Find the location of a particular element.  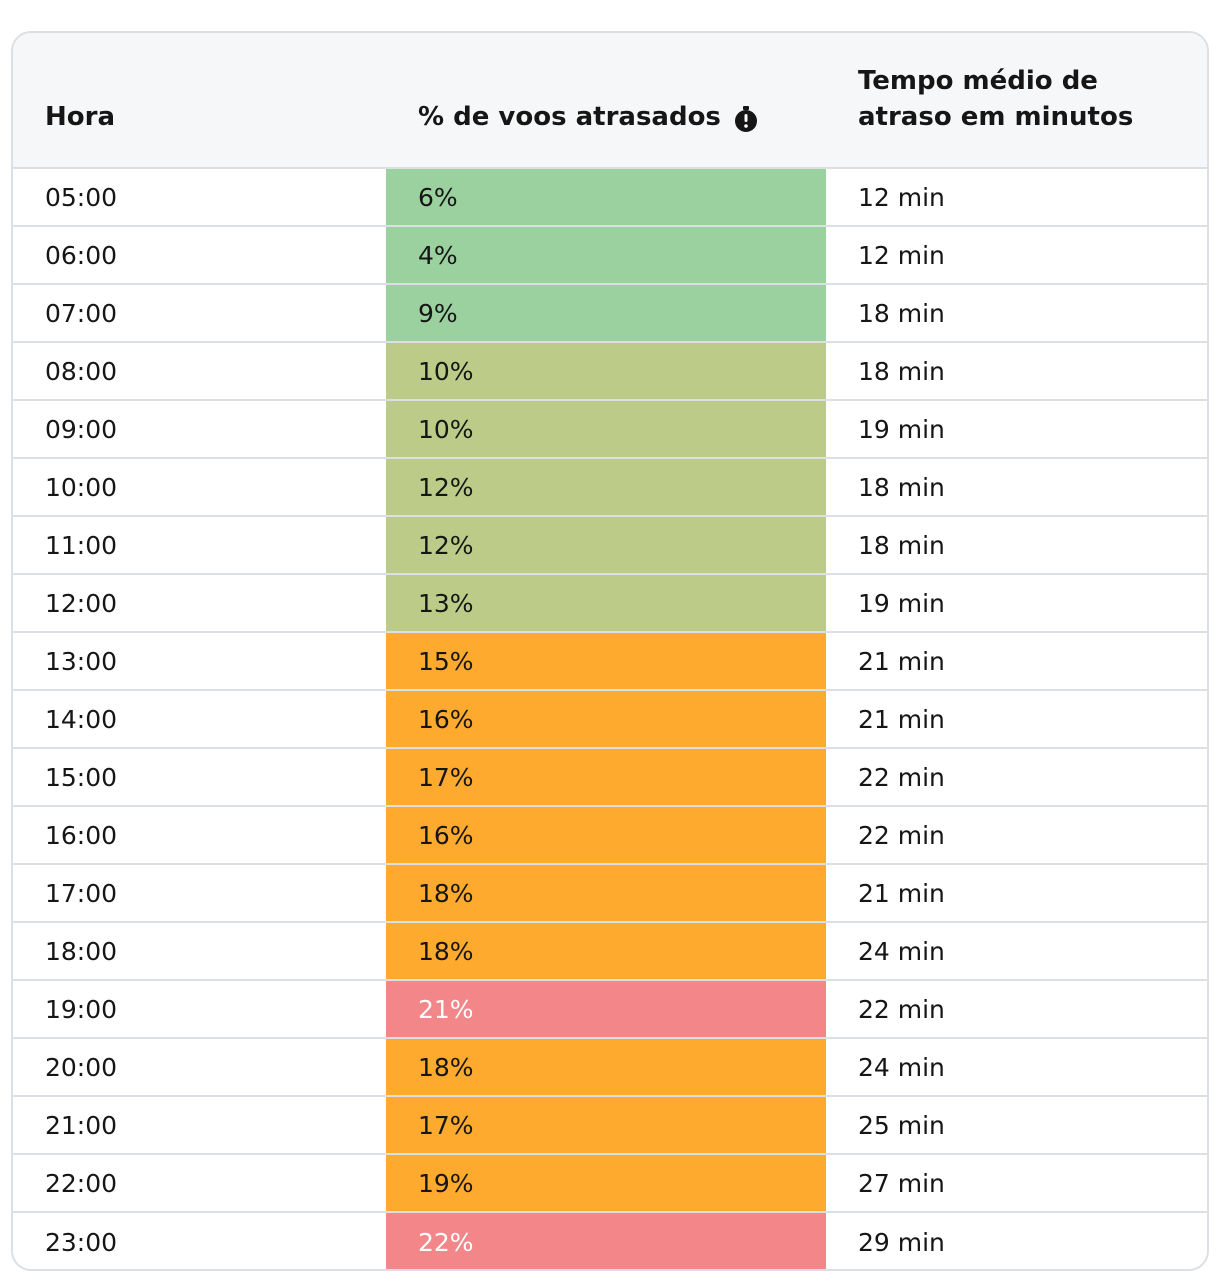

table-row: 11:00 12% 18 min is located at coordinates (610, 546).